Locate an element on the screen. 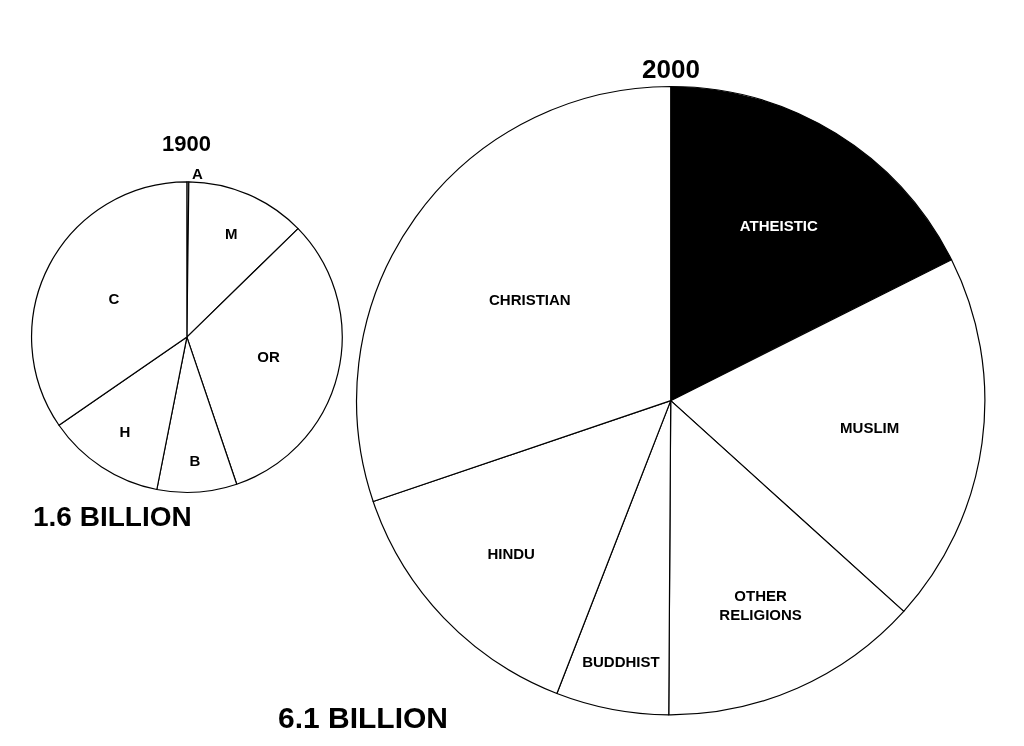  slice-label: CHRISTIAN is located at coordinates (530, 300).